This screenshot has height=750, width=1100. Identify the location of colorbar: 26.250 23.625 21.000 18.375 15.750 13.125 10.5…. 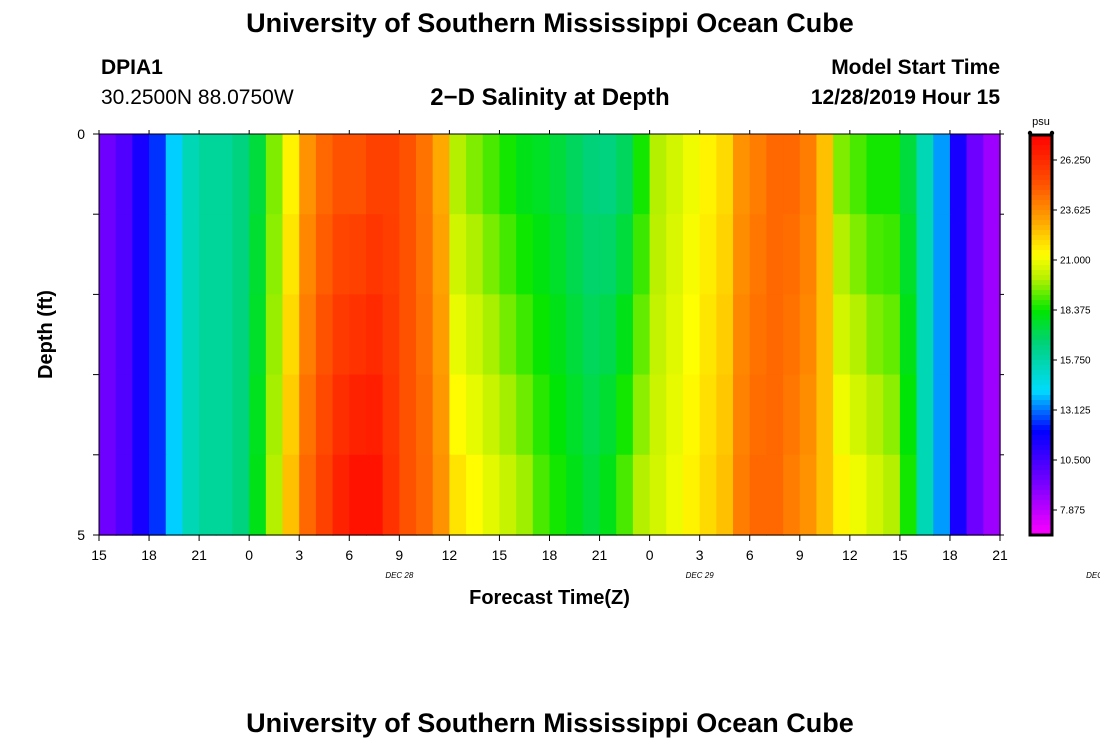
(1060, 335).